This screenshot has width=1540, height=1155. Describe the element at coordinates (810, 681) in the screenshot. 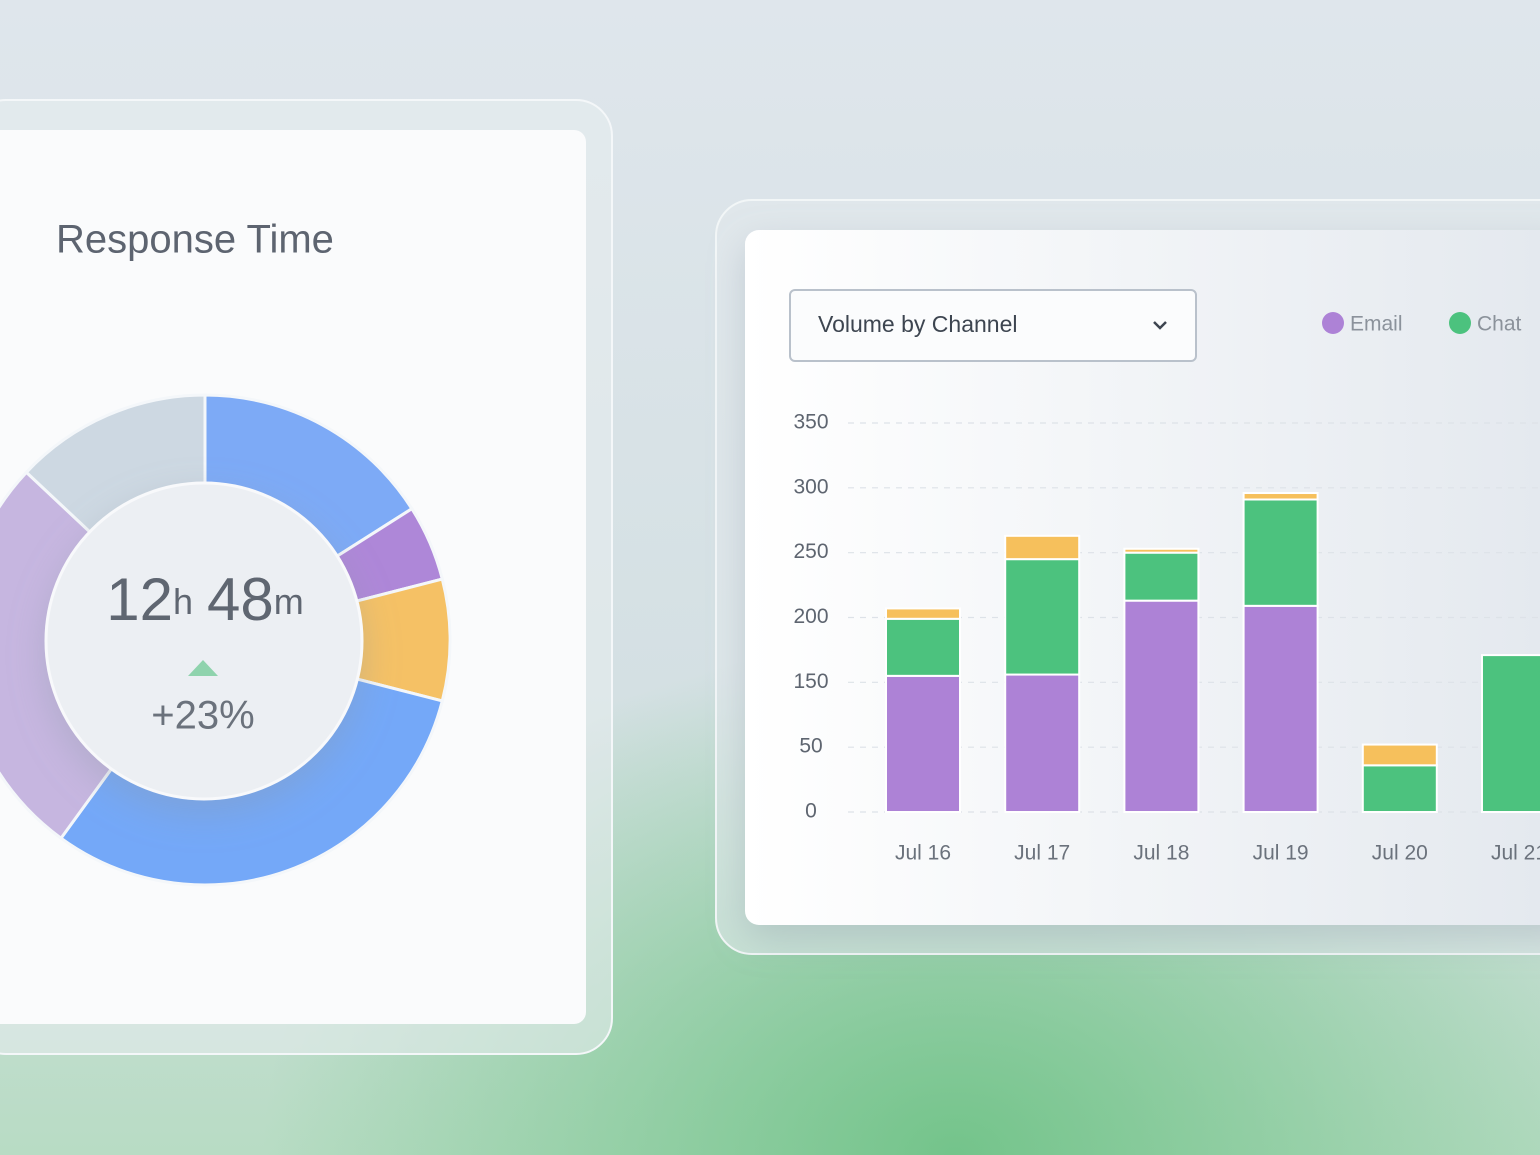

I see `y-tick-label: 150` at that location.